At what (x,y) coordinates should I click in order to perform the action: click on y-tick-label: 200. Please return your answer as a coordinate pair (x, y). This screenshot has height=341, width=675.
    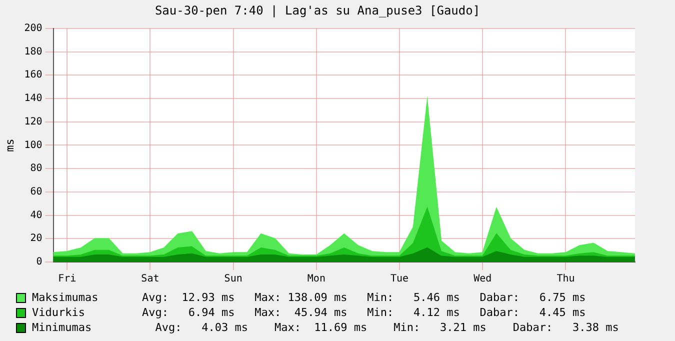
    Looking at the image, I should click on (33, 28).